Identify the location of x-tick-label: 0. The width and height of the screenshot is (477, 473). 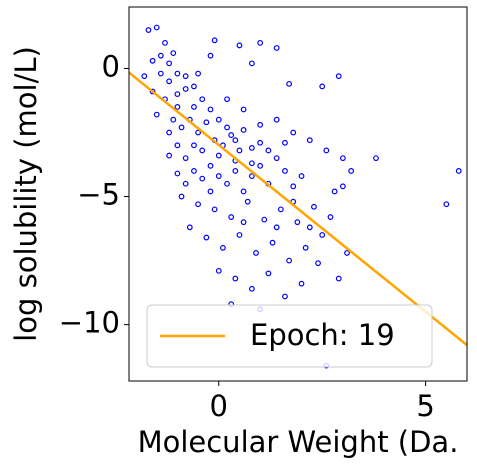
(219, 406).